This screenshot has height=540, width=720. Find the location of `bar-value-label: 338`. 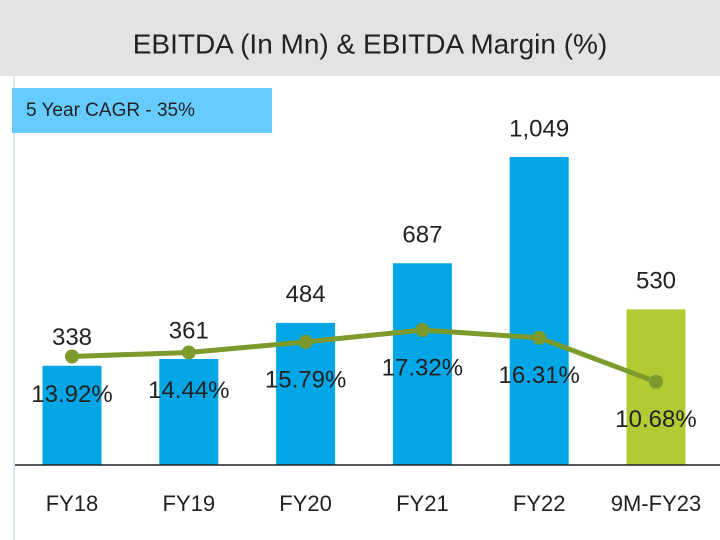

bar-value-label: 338 is located at coordinates (72, 337).